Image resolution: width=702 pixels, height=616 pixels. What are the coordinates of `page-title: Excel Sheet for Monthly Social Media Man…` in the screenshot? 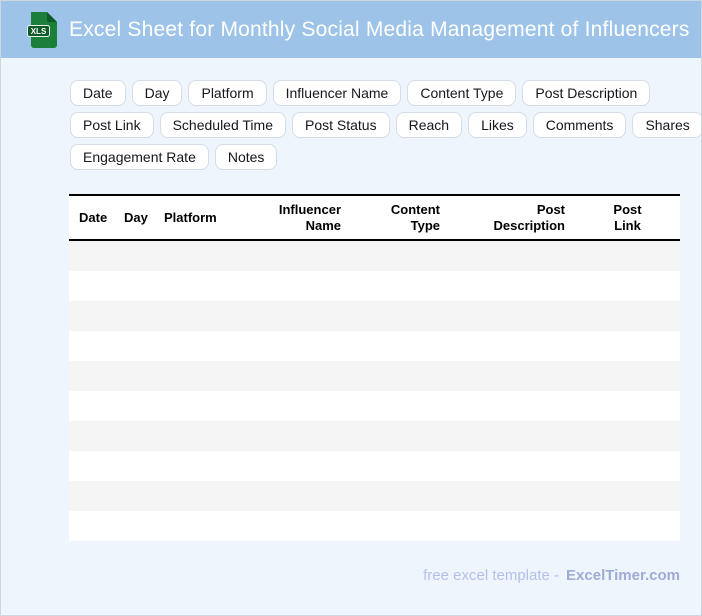 It's located at (379, 29).